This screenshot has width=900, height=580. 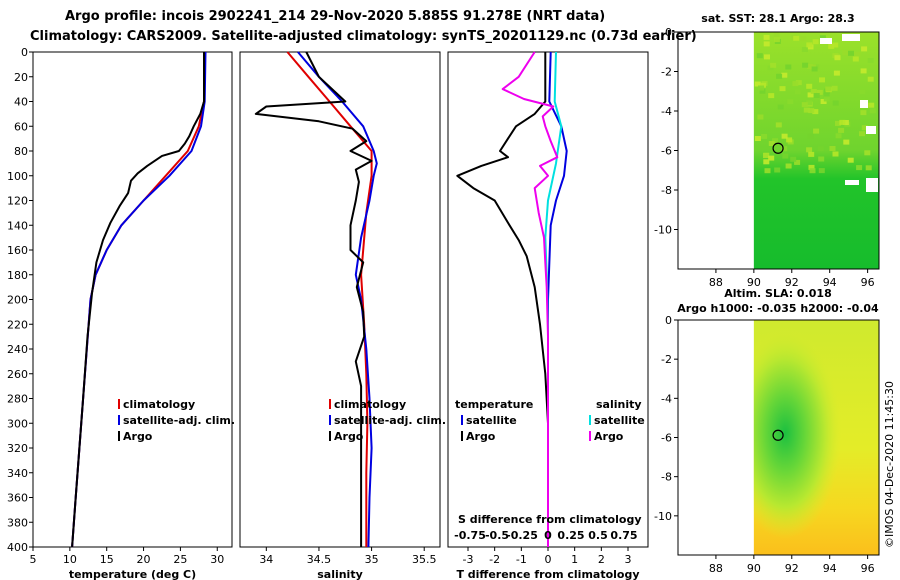 I want to click on temperature-y-tick-label: 280, so click(x=17, y=399).